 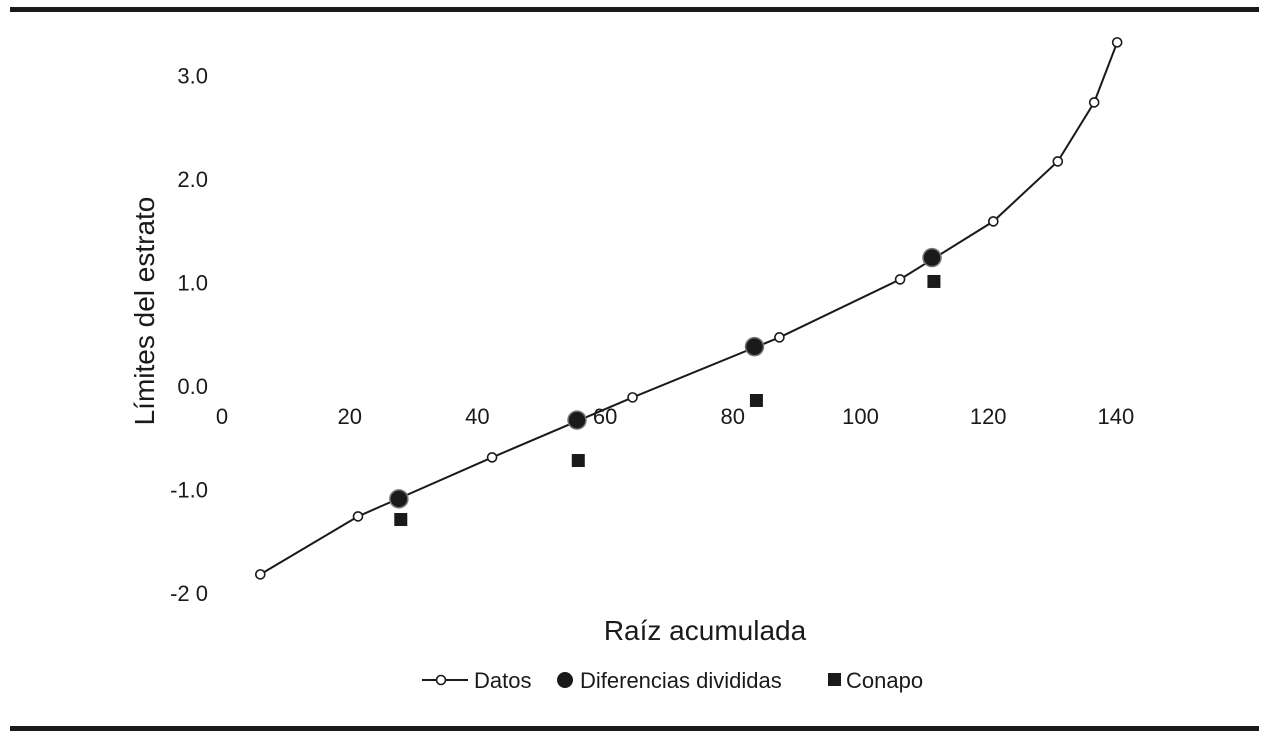 What do you see at coordinates (634, 9) in the screenshot?
I see `top-rule` at bounding box center [634, 9].